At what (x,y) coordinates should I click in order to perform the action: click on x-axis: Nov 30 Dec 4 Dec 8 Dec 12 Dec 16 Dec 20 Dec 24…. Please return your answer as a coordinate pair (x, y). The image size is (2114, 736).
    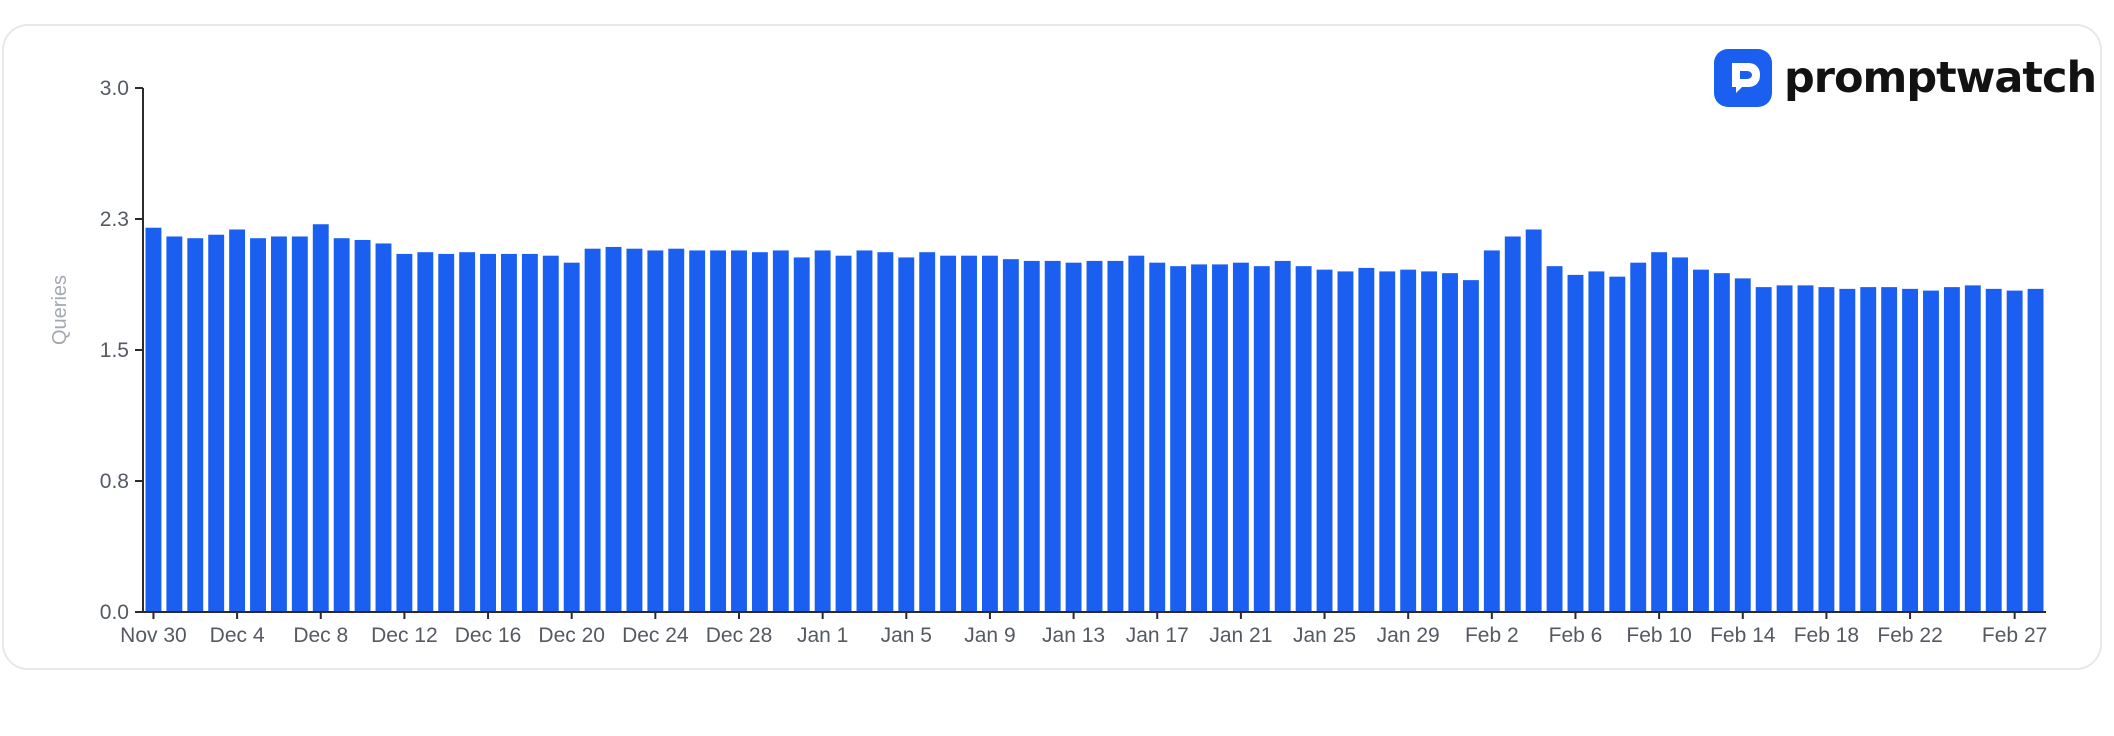
    Looking at the image, I should click on (1083, 629).